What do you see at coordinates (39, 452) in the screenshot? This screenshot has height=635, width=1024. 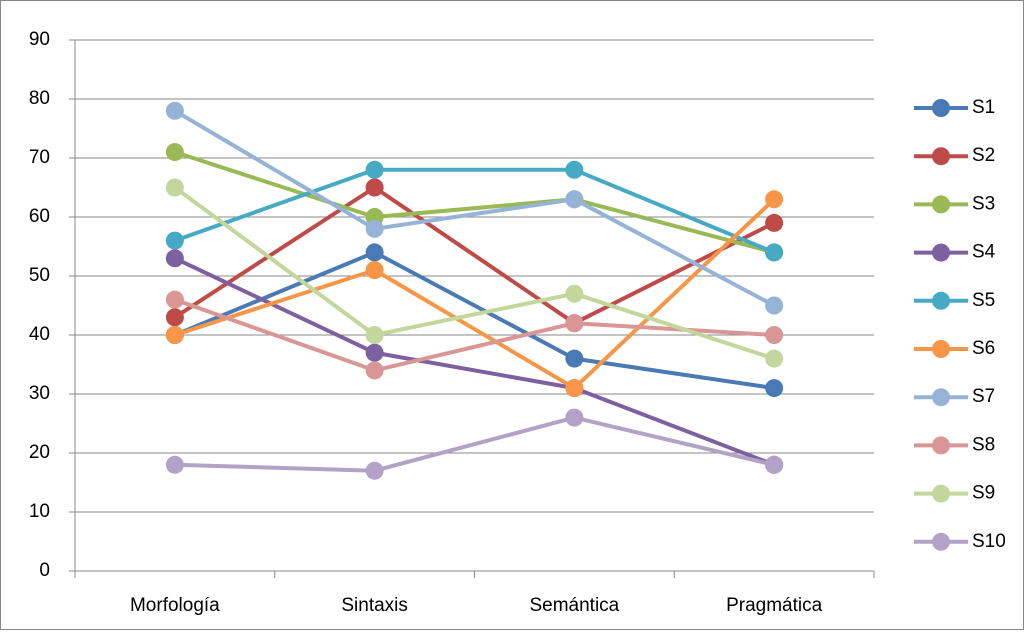 I see `y-tick-label: 20` at bounding box center [39, 452].